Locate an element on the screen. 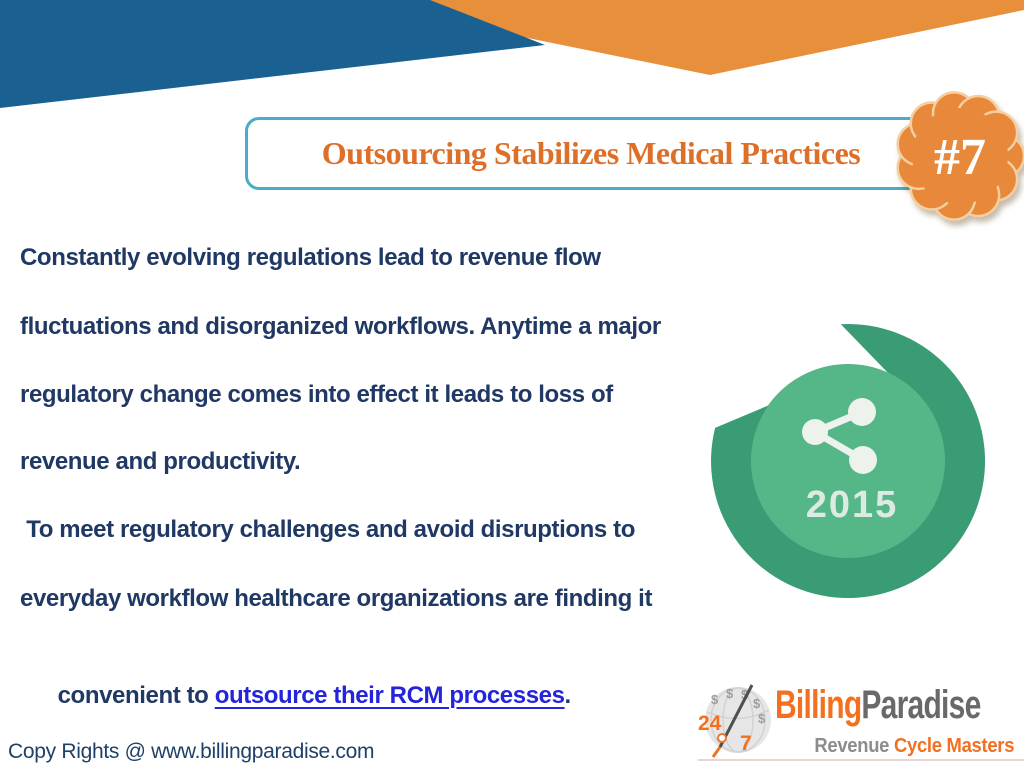 The image size is (1024, 768). title-box: Outsourcing Stabilizes Medical Practices is located at coordinates (591, 153).